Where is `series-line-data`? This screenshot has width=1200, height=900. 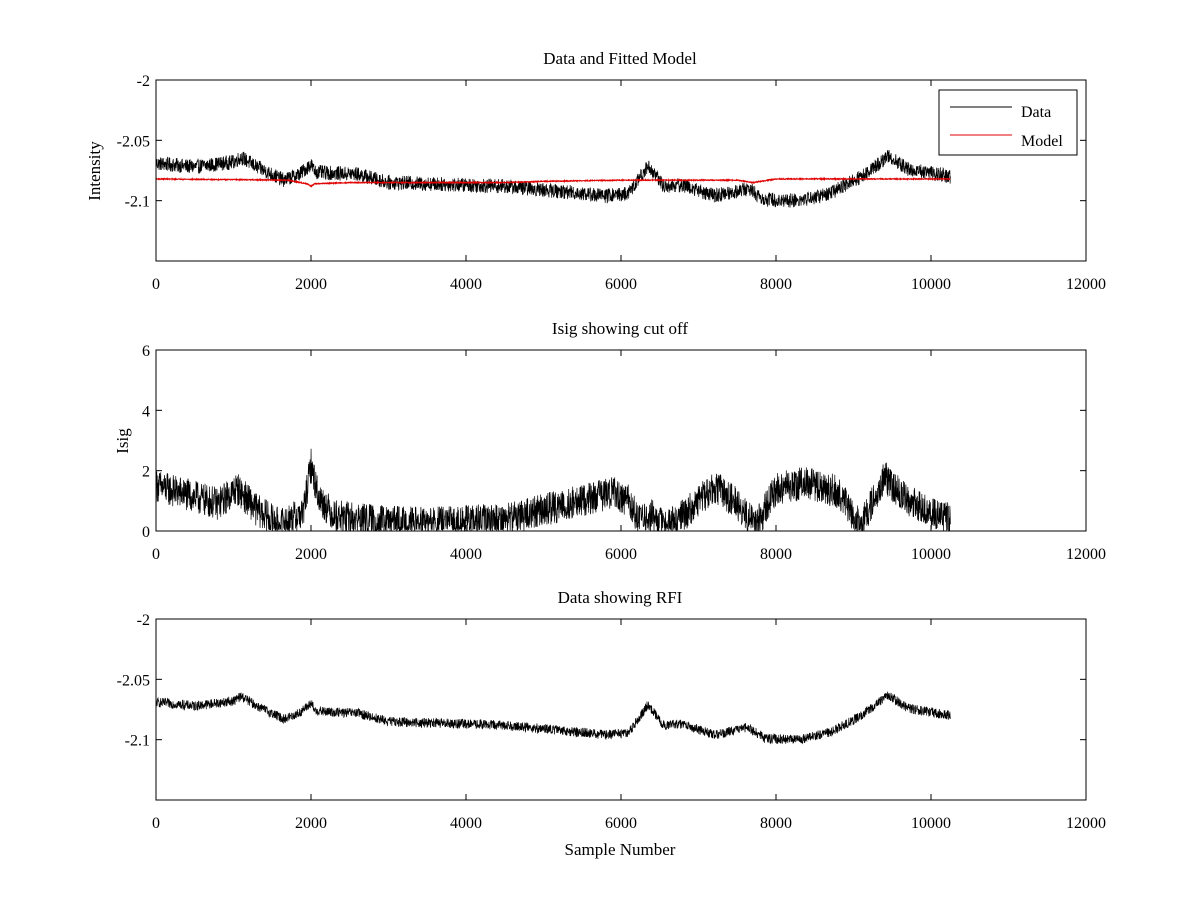
series-line-data is located at coordinates (553, 178).